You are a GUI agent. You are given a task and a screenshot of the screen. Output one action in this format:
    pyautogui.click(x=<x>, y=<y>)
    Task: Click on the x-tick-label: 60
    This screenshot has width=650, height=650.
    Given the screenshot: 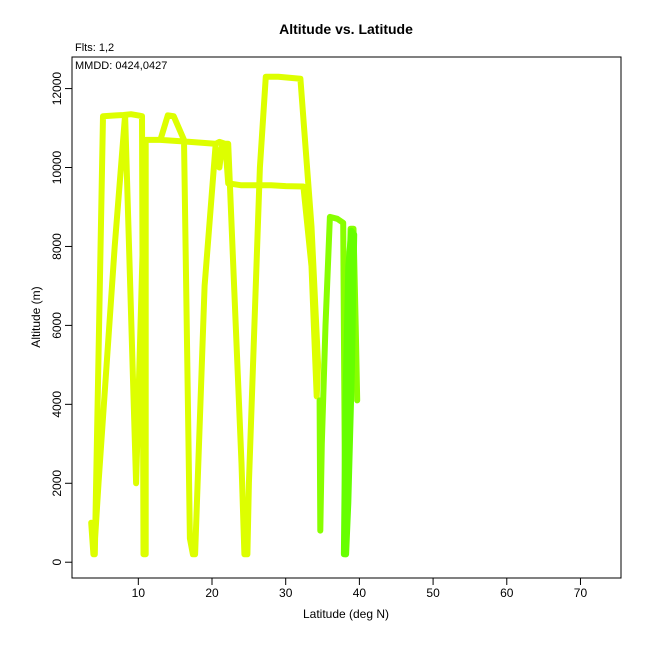 What is the action you would take?
    pyautogui.click(x=507, y=593)
    